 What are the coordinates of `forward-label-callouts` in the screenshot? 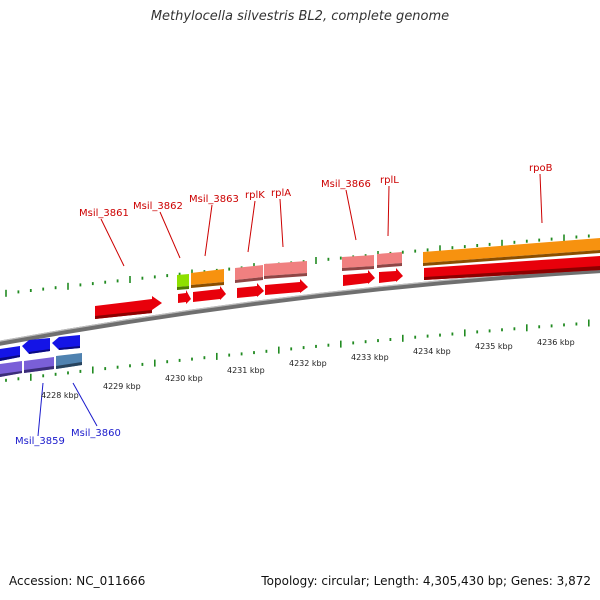 It's located at (321, 220).